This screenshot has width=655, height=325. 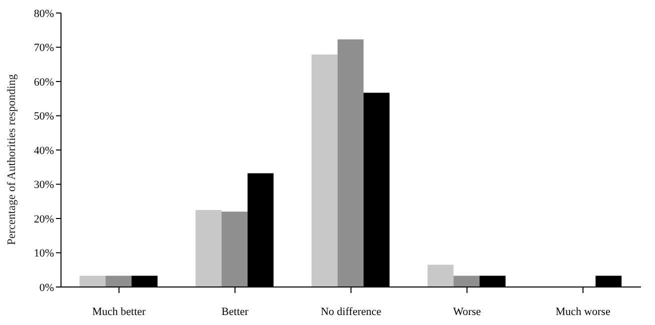 What do you see at coordinates (235, 312) in the screenshot?
I see `x-tick-label: Better` at bounding box center [235, 312].